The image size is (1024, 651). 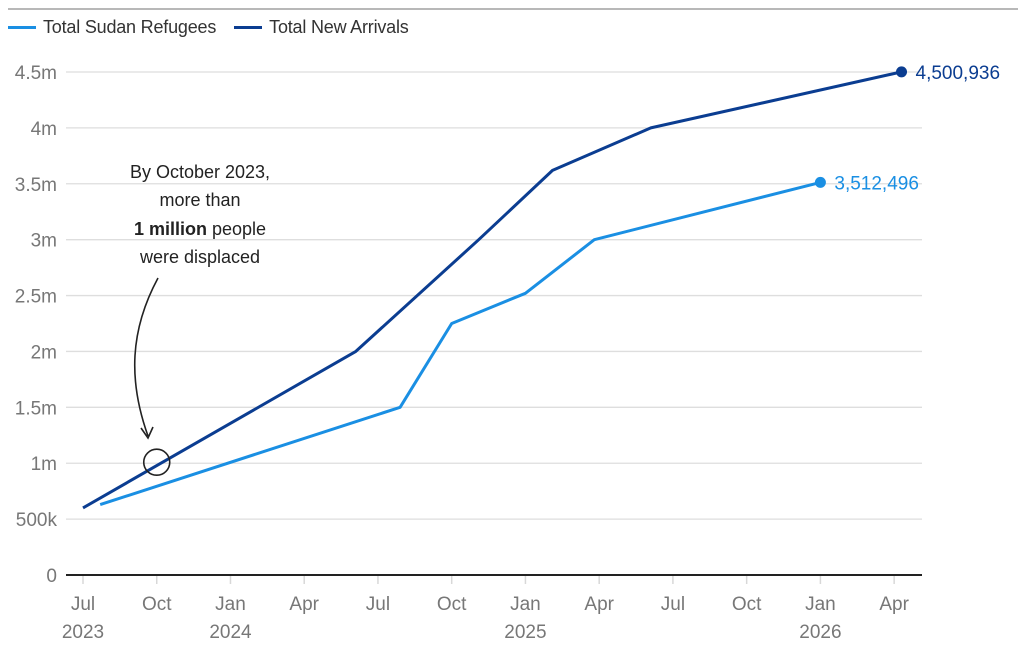 What do you see at coordinates (156, 462) in the screenshot?
I see `annotation-circle` at bounding box center [156, 462].